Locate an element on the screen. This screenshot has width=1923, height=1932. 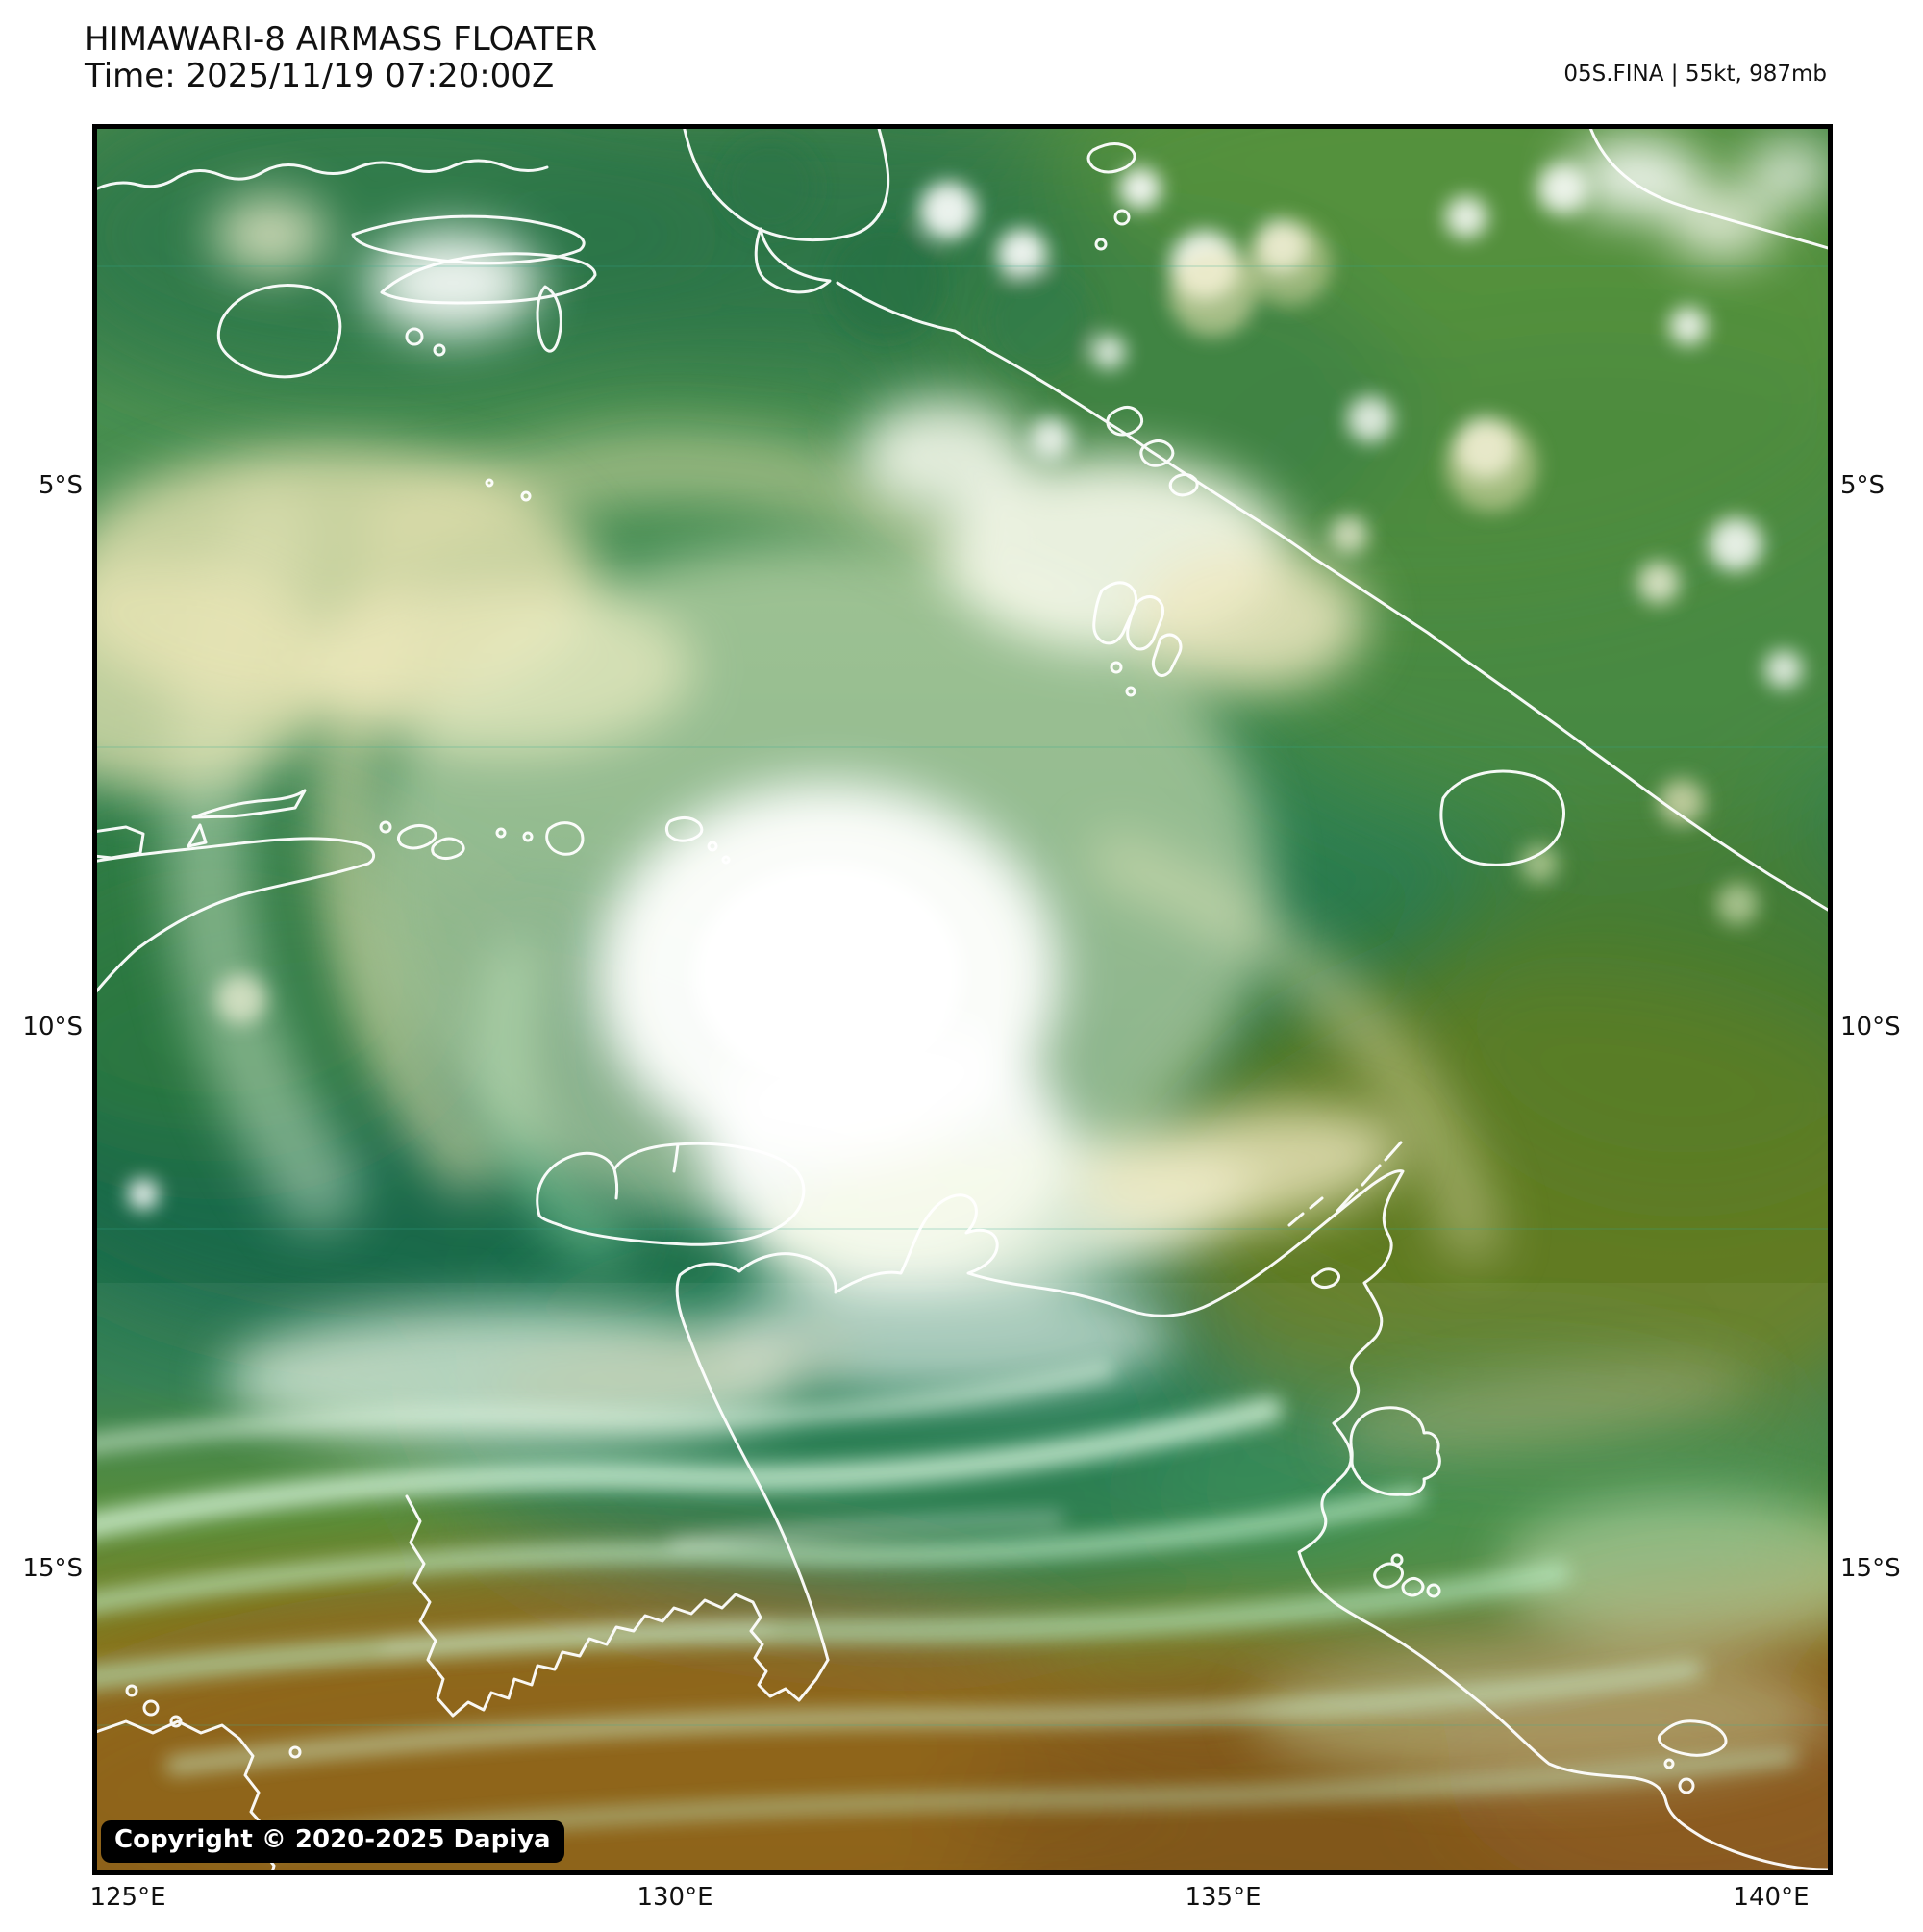
page-title: HIMAWARI-8 AIRMASS FLOATER is located at coordinates (341, 39).